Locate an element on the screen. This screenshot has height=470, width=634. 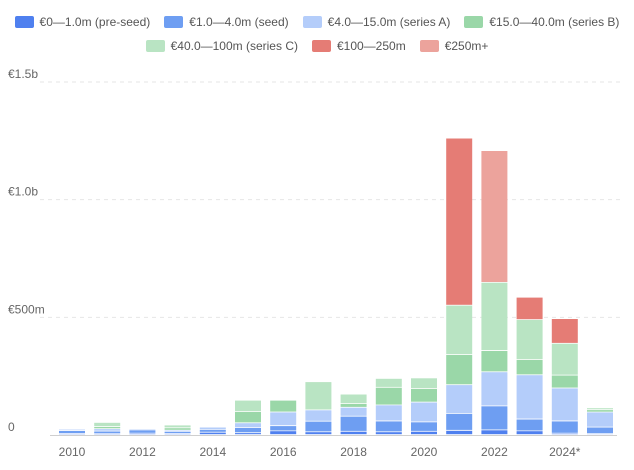
legend-item: €100—250m is located at coordinates (358, 46).